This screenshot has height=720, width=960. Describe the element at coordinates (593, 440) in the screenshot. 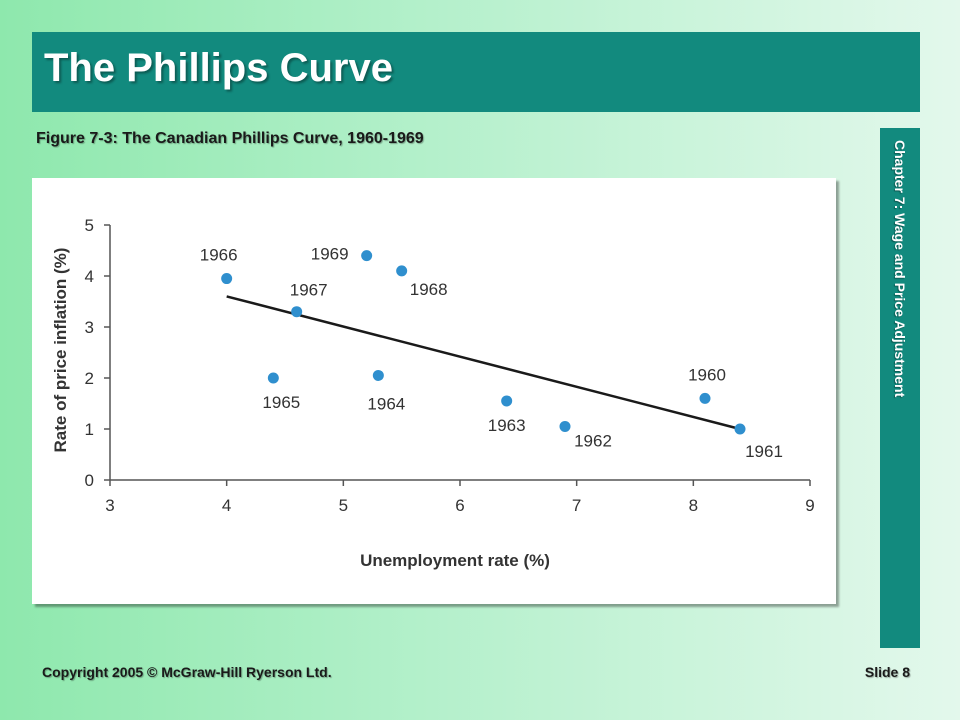

I see `point-label-1962: 1962` at that location.